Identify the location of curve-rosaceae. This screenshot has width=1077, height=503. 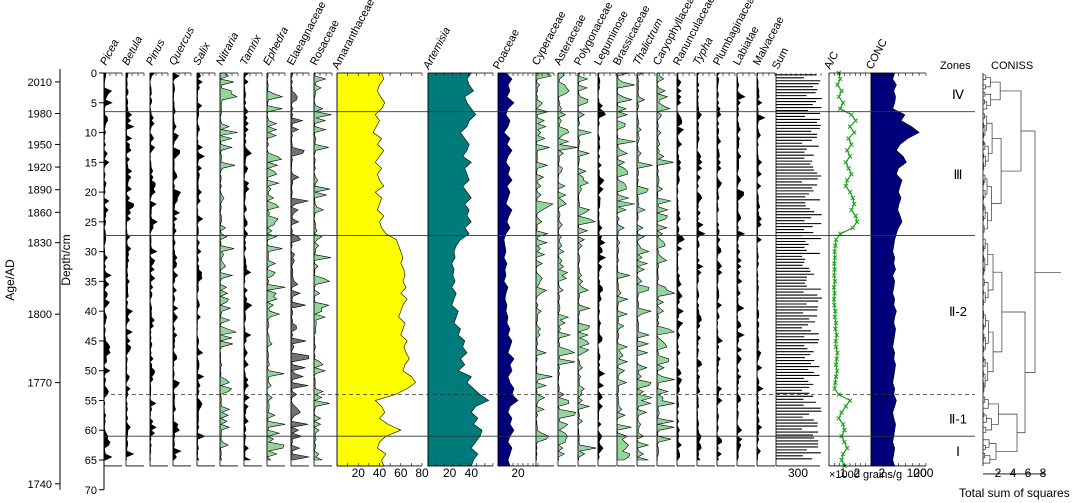
(322, 266).